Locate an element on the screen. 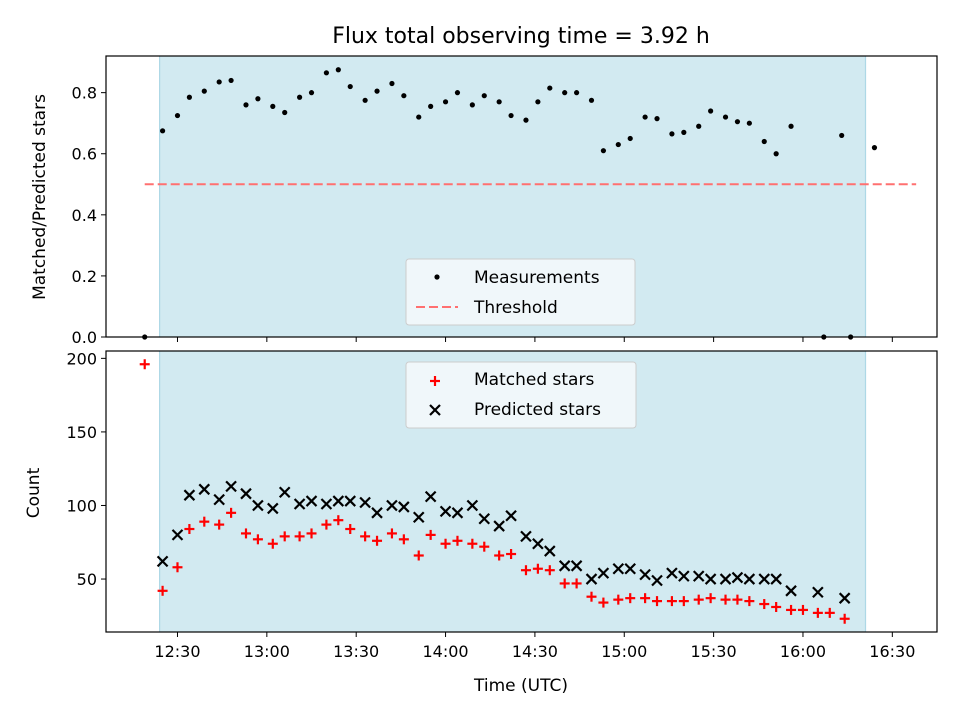 The width and height of the screenshot is (960, 720). top-legend: Measurements Threshold is located at coordinates (520, 292).